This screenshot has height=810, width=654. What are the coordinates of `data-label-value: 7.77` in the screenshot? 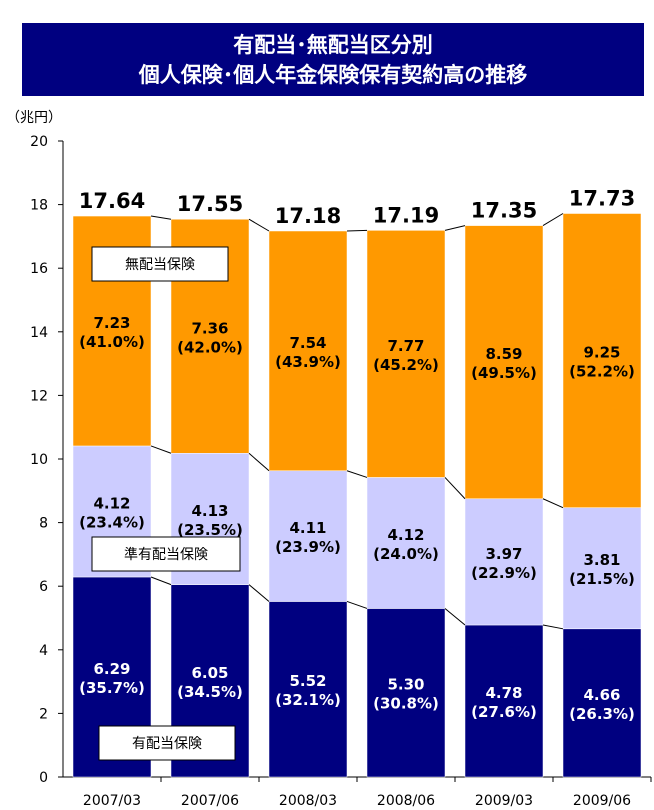 It's located at (405, 346).